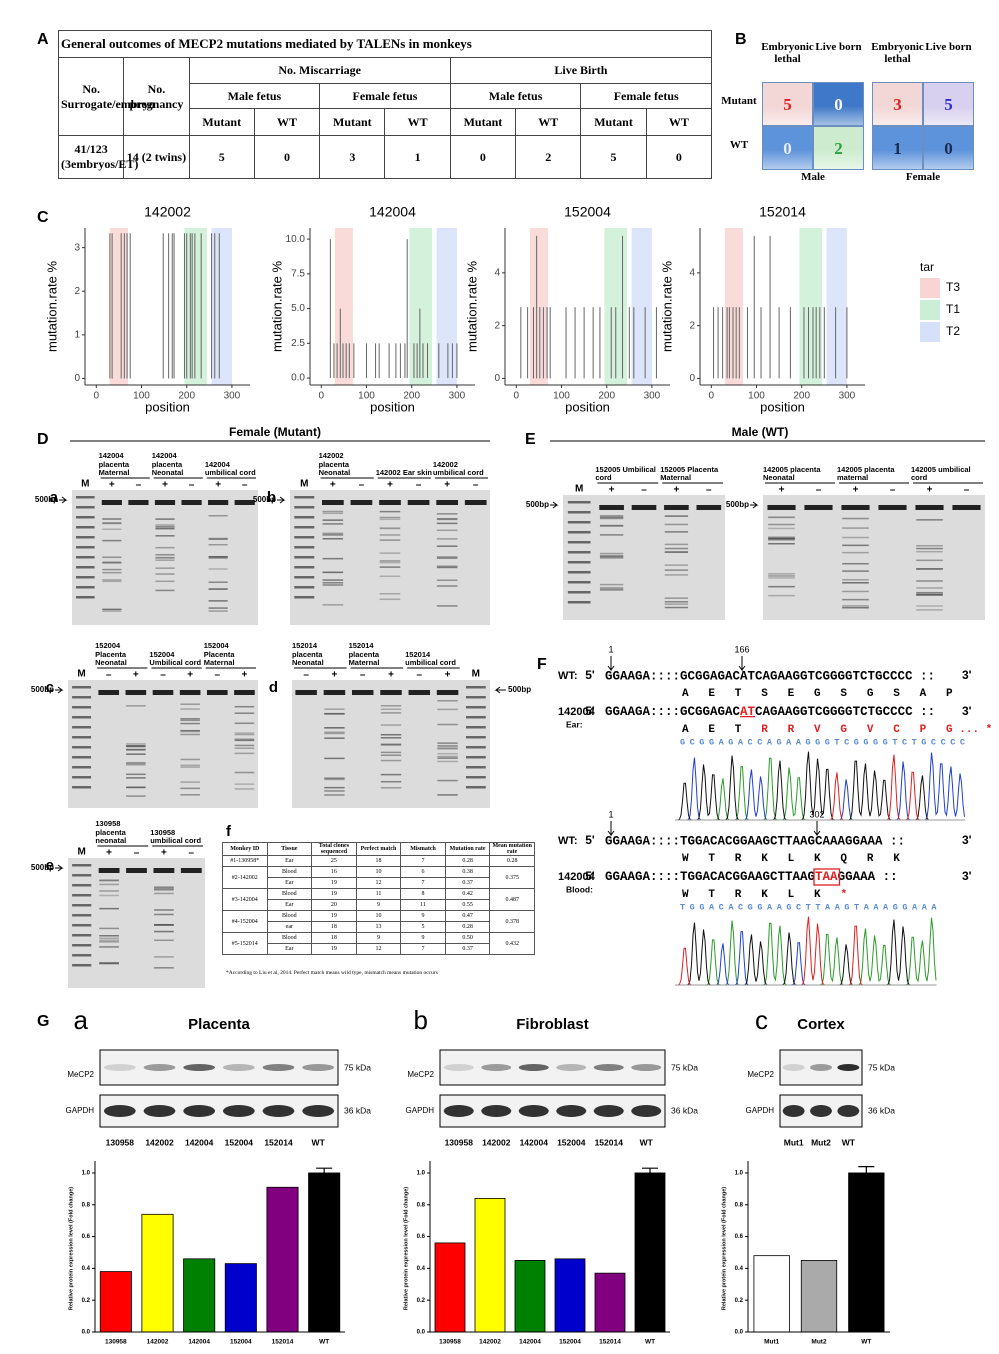 The height and width of the screenshot is (1354, 999). What do you see at coordinates (378, 883) in the screenshot?
I see `table-cell: 12` at bounding box center [378, 883].